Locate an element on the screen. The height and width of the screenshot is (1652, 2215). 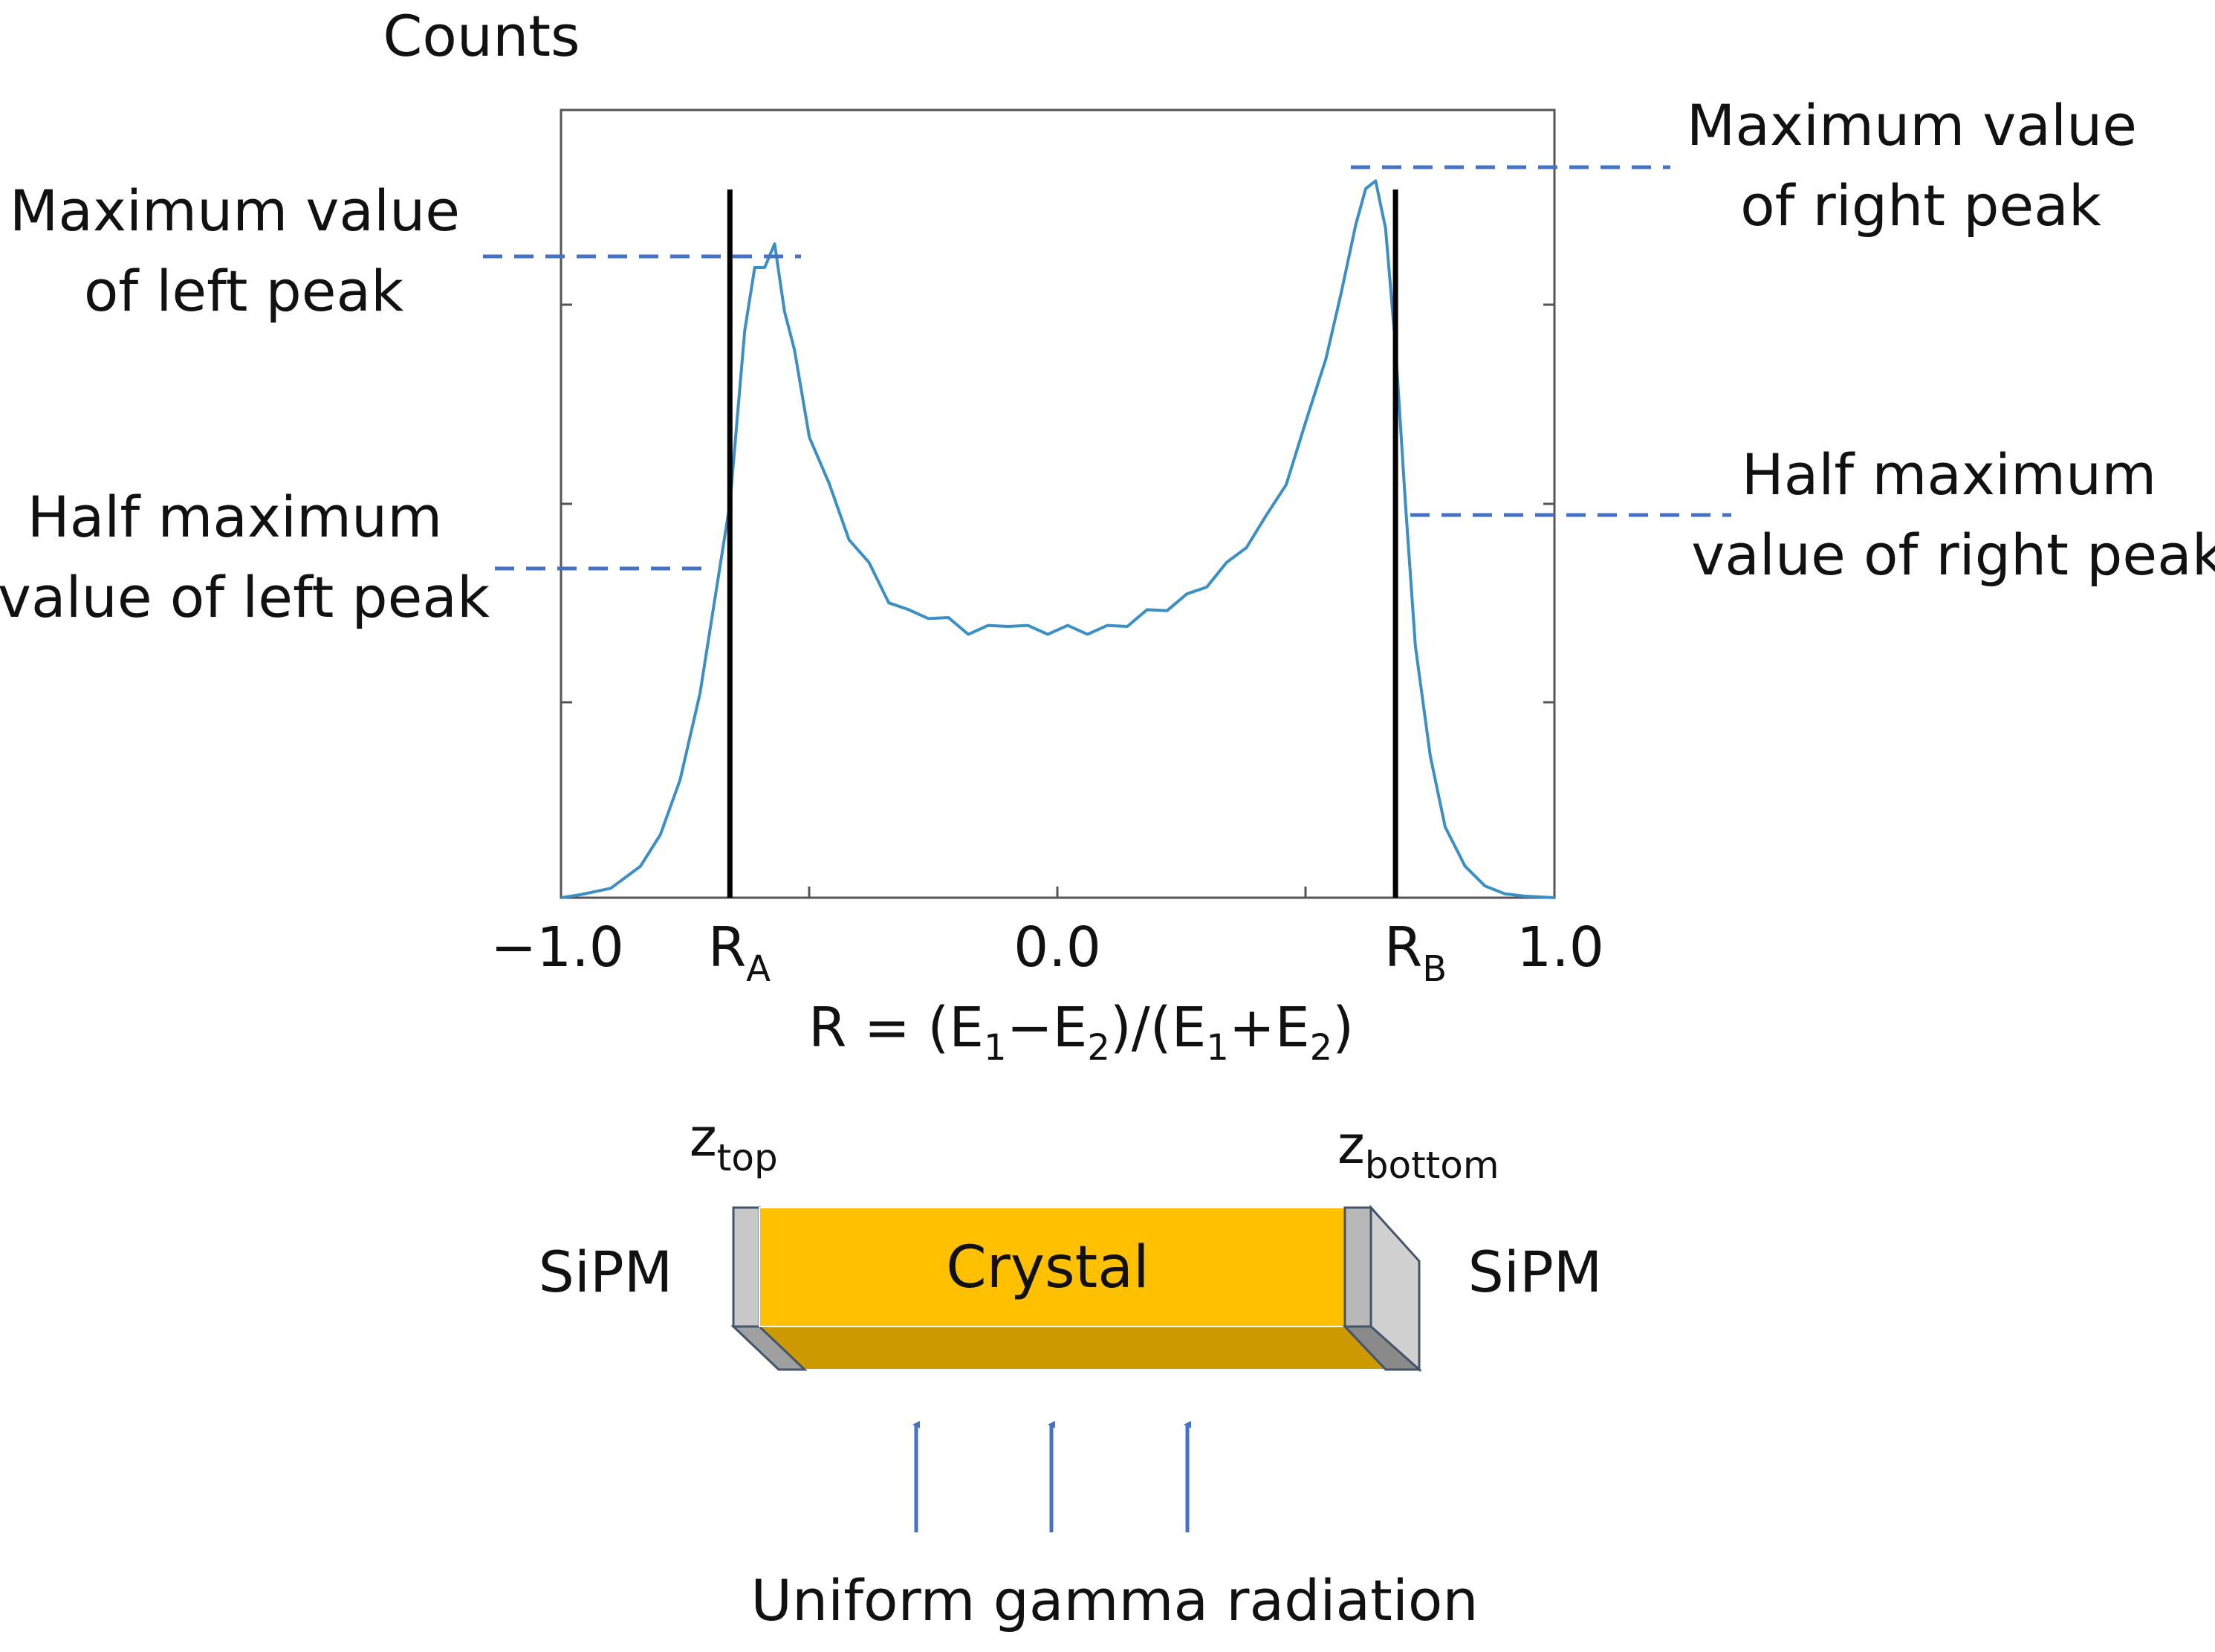
rb-main: R is located at coordinates (1403, 947).